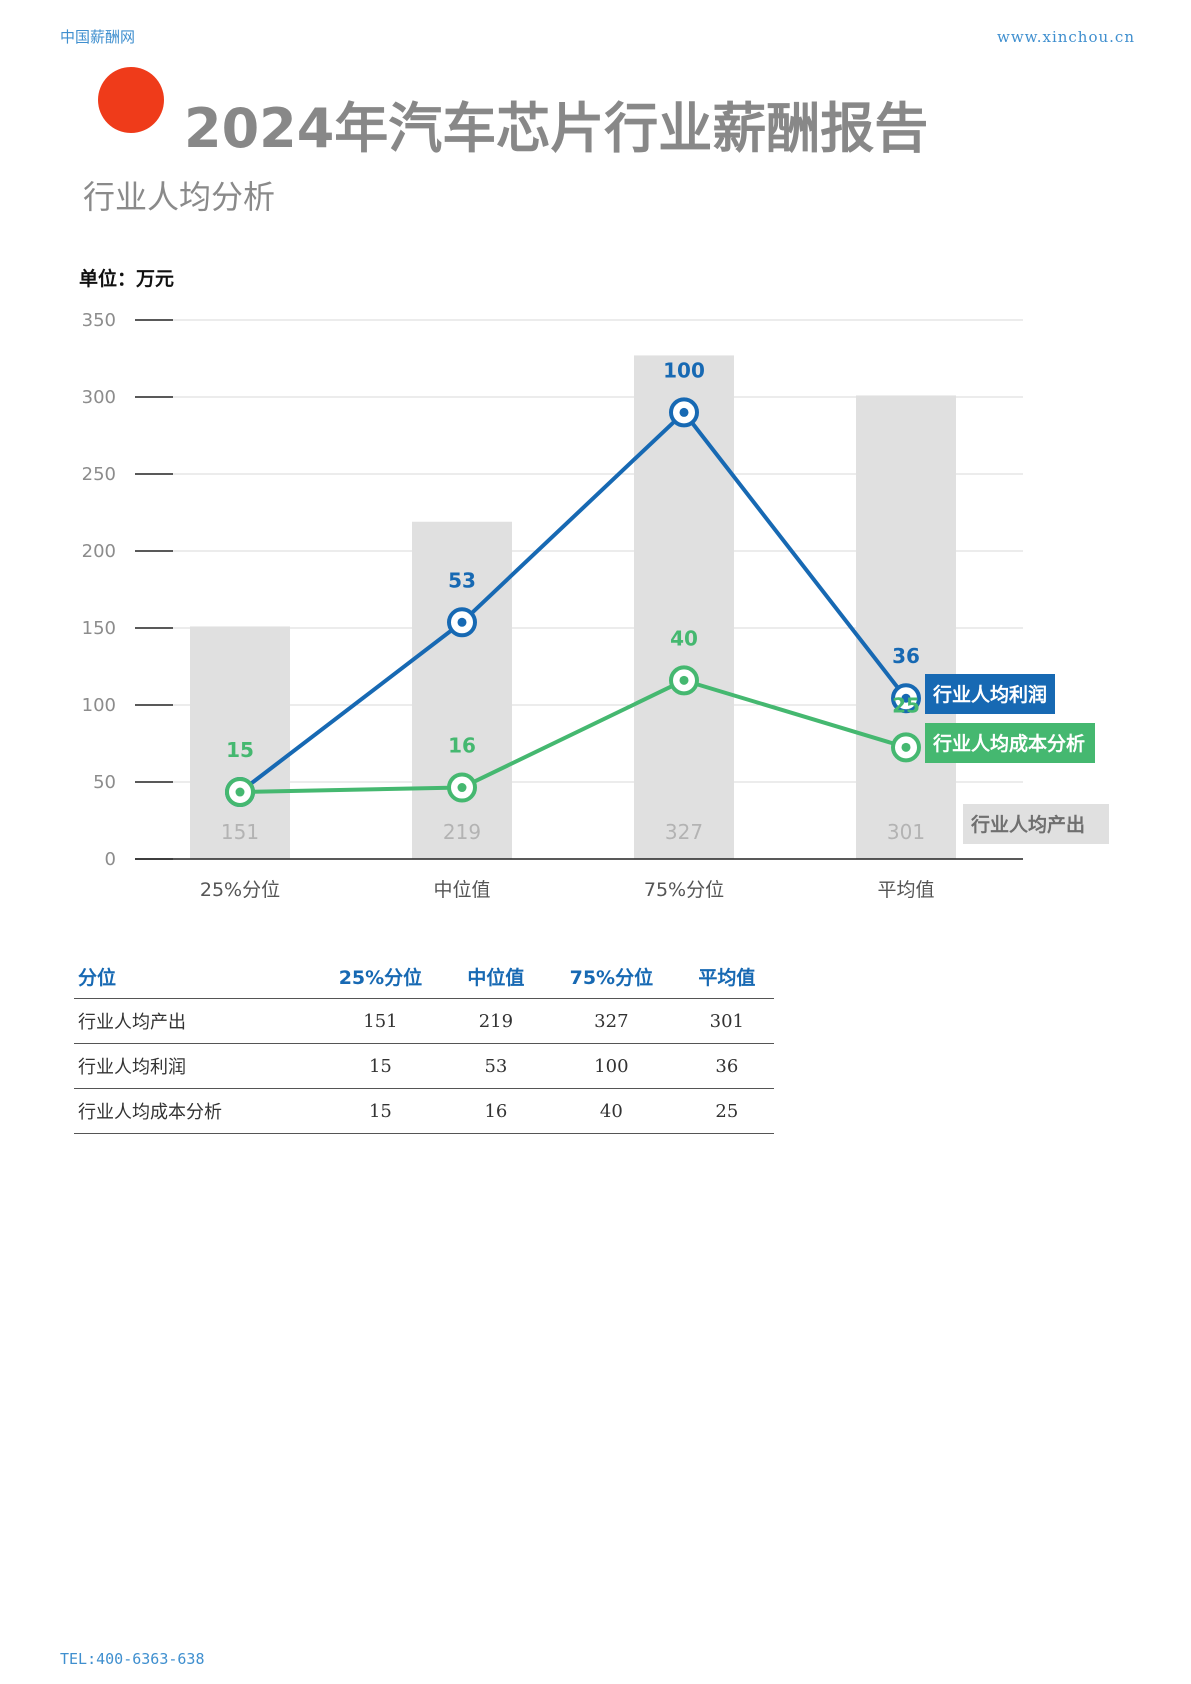 Image resolution: width=1191 pixels, height=1684 pixels. Describe the element at coordinates (461, 890) in the screenshot. I see `x-tick-label: 中位值` at that location.